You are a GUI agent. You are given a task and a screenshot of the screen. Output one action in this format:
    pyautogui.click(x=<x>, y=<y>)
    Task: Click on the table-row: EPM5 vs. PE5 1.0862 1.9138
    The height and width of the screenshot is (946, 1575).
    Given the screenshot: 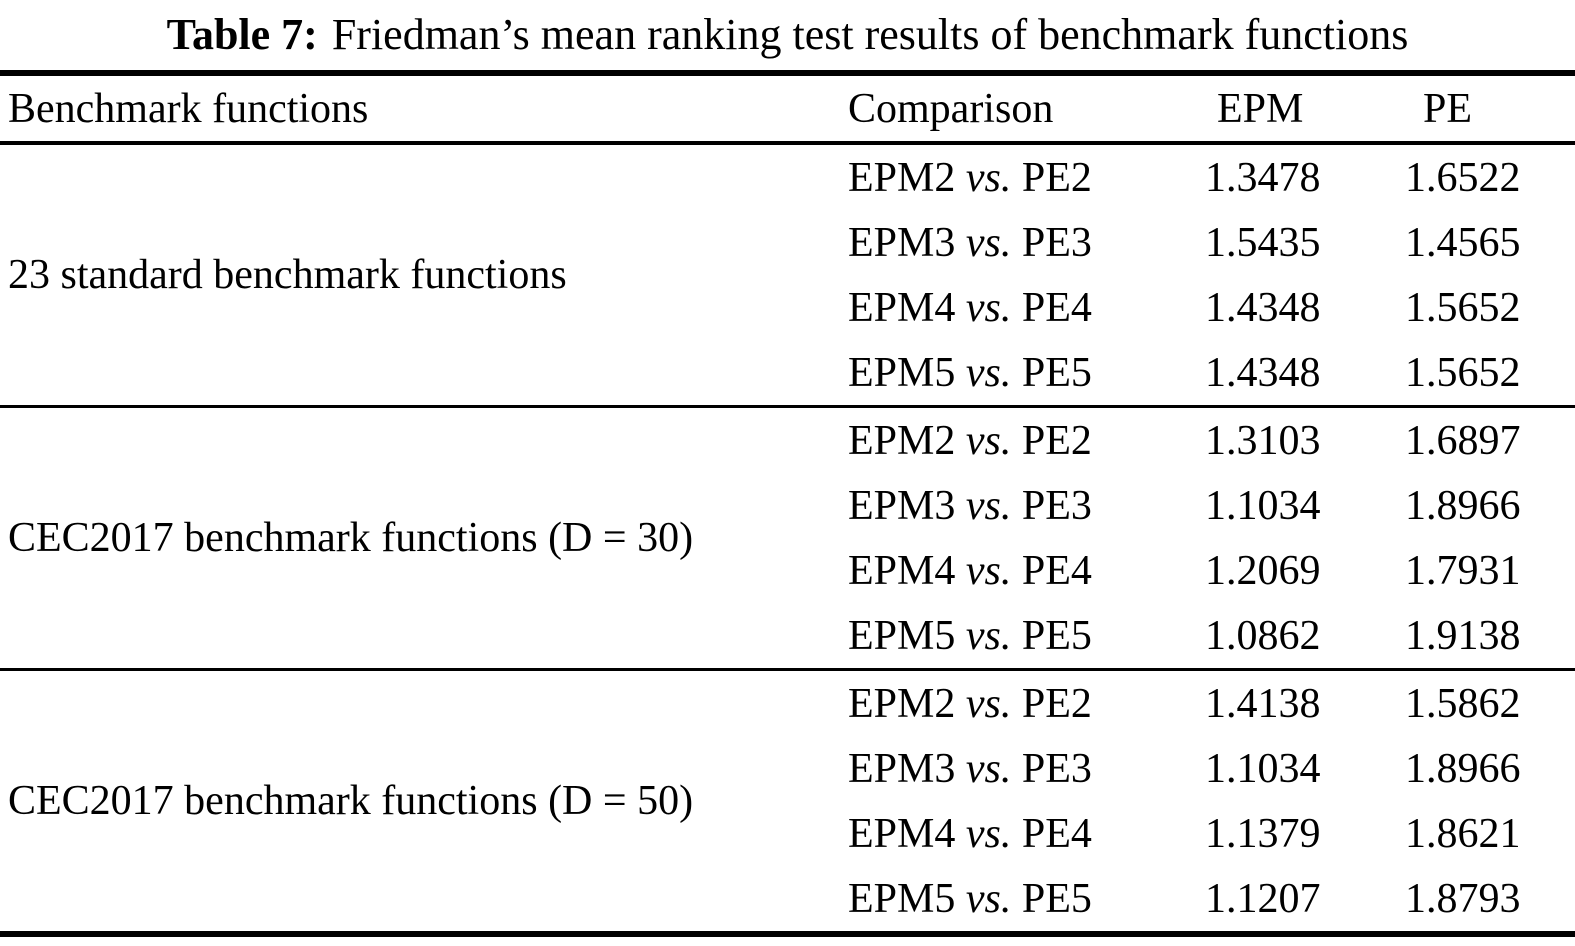 What is the action you would take?
    pyautogui.click(x=787, y=636)
    